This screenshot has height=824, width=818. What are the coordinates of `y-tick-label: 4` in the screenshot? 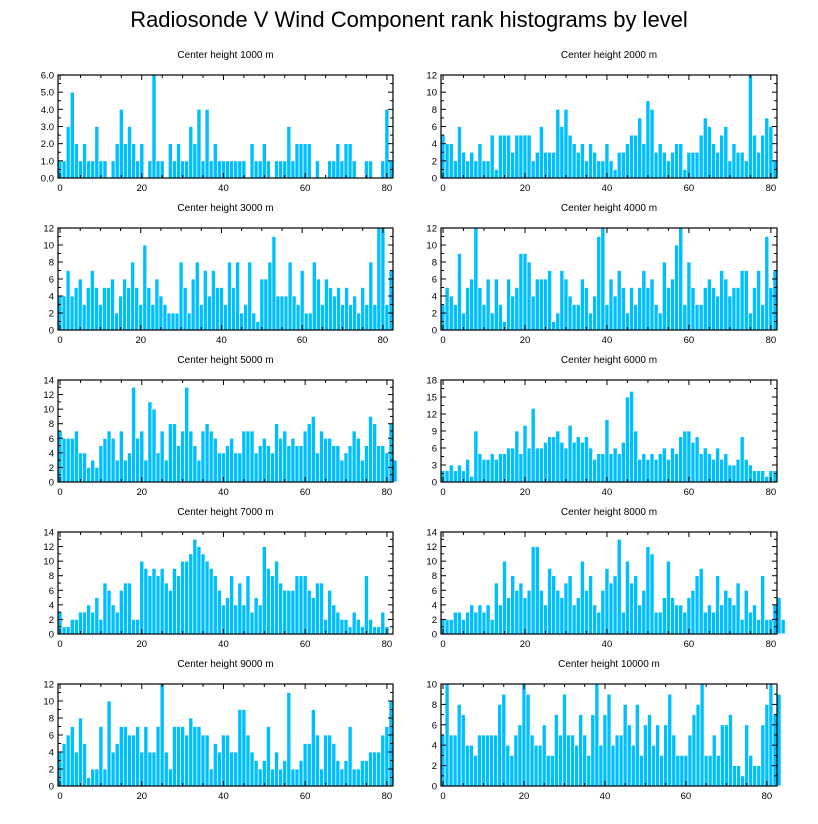 It's located at (434, 746).